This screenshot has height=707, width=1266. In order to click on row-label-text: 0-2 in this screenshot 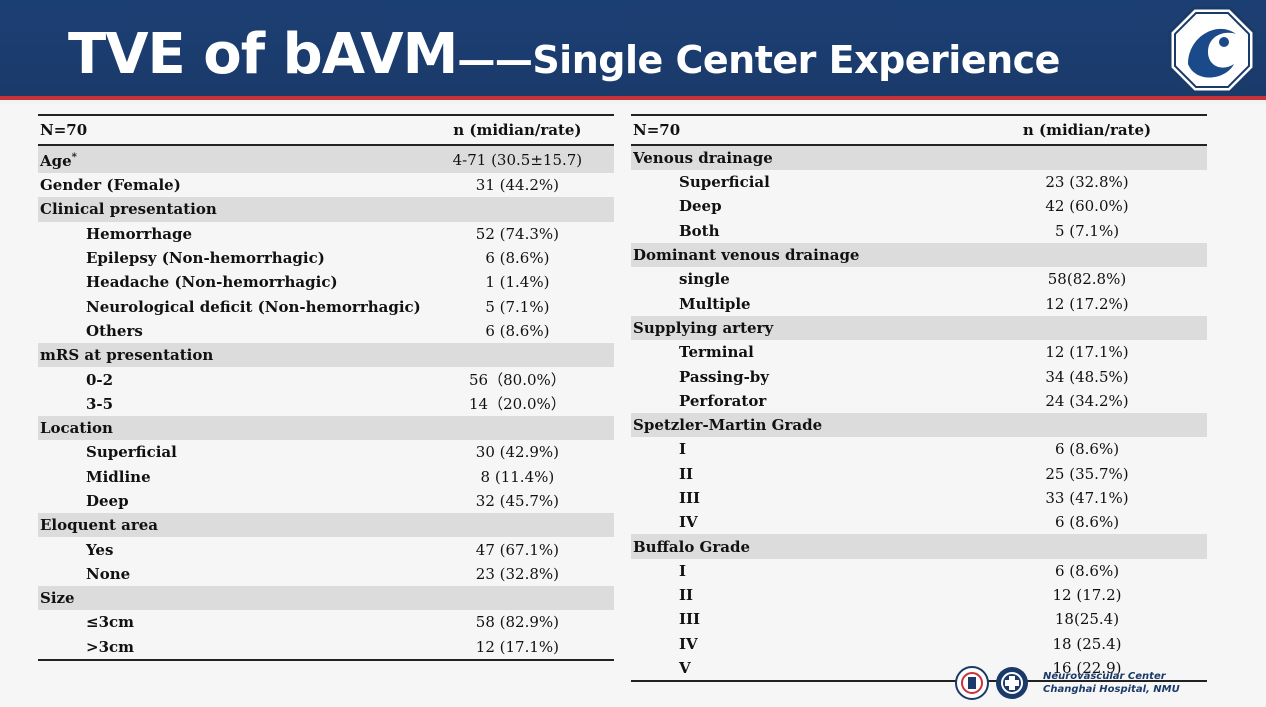, I will do `click(100, 379)`.